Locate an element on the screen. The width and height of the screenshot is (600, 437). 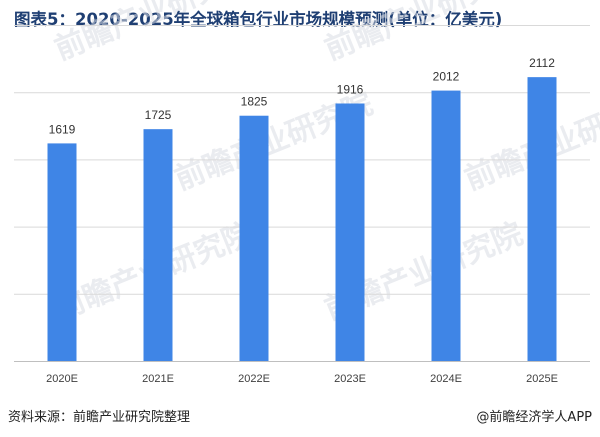
data-label: 2112 is located at coordinates (542, 63).